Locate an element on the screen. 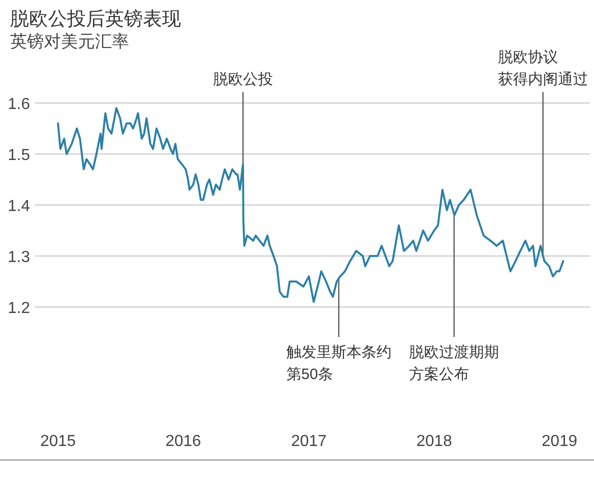  y-tick-label: 1.4 is located at coordinates (19, 206).